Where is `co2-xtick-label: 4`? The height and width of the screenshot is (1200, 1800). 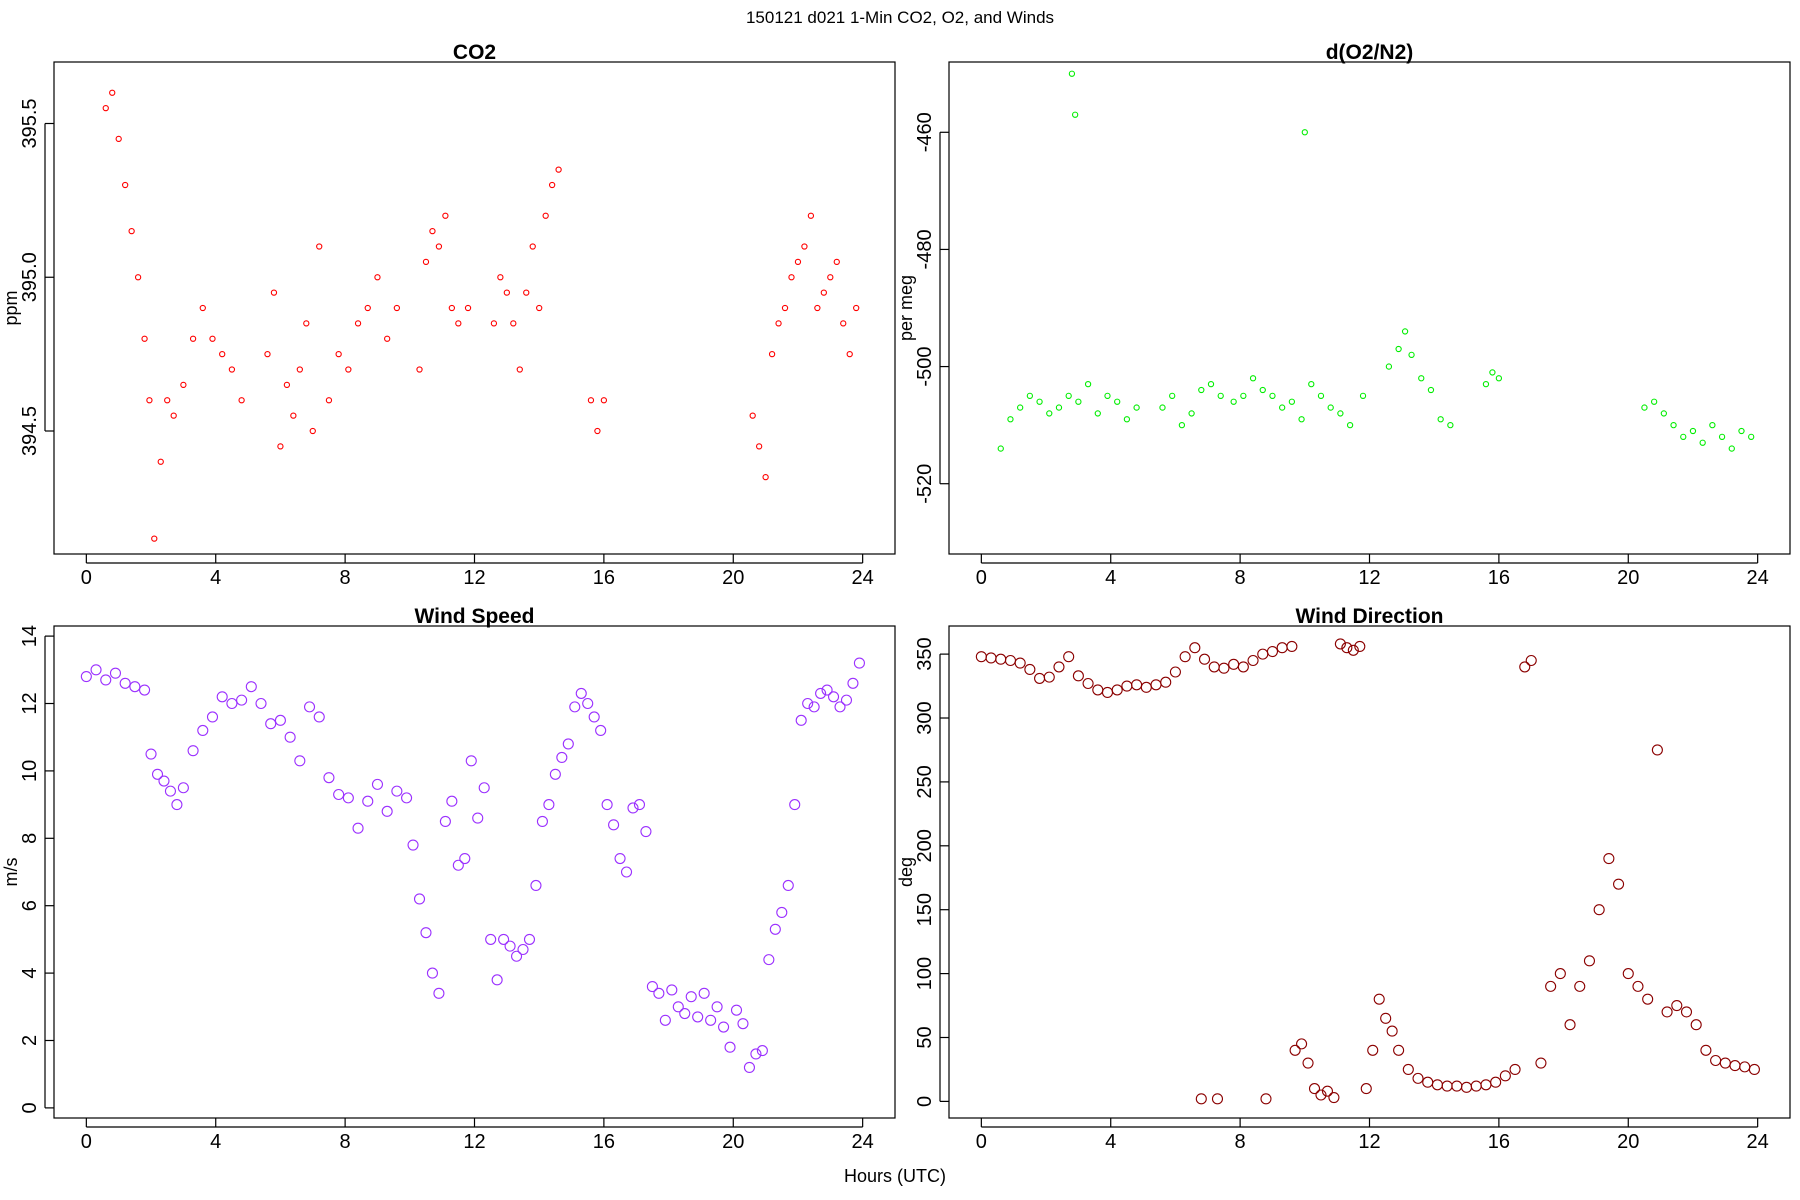 co2-xtick-label: 4 is located at coordinates (215, 578).